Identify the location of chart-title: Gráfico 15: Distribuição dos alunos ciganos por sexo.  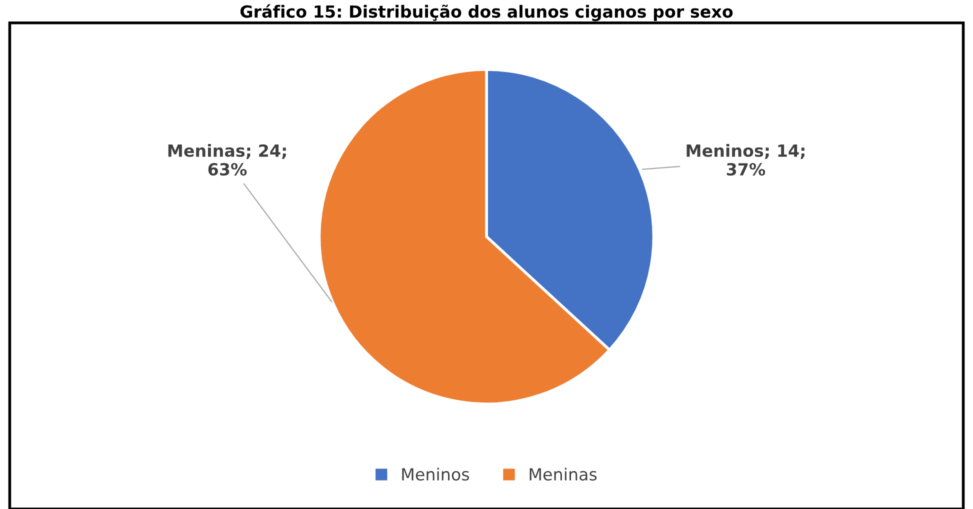
(486, 13).